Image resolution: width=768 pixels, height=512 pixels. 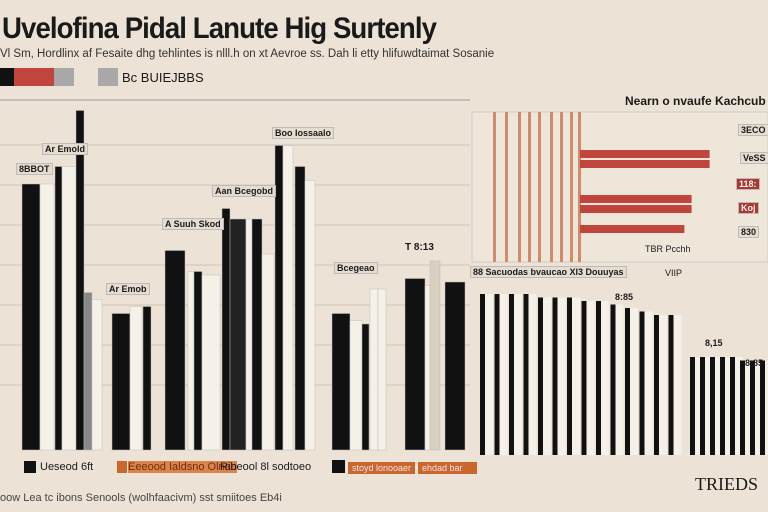 I want to click on value-label: 3ECO, so click(x=753, y=130).